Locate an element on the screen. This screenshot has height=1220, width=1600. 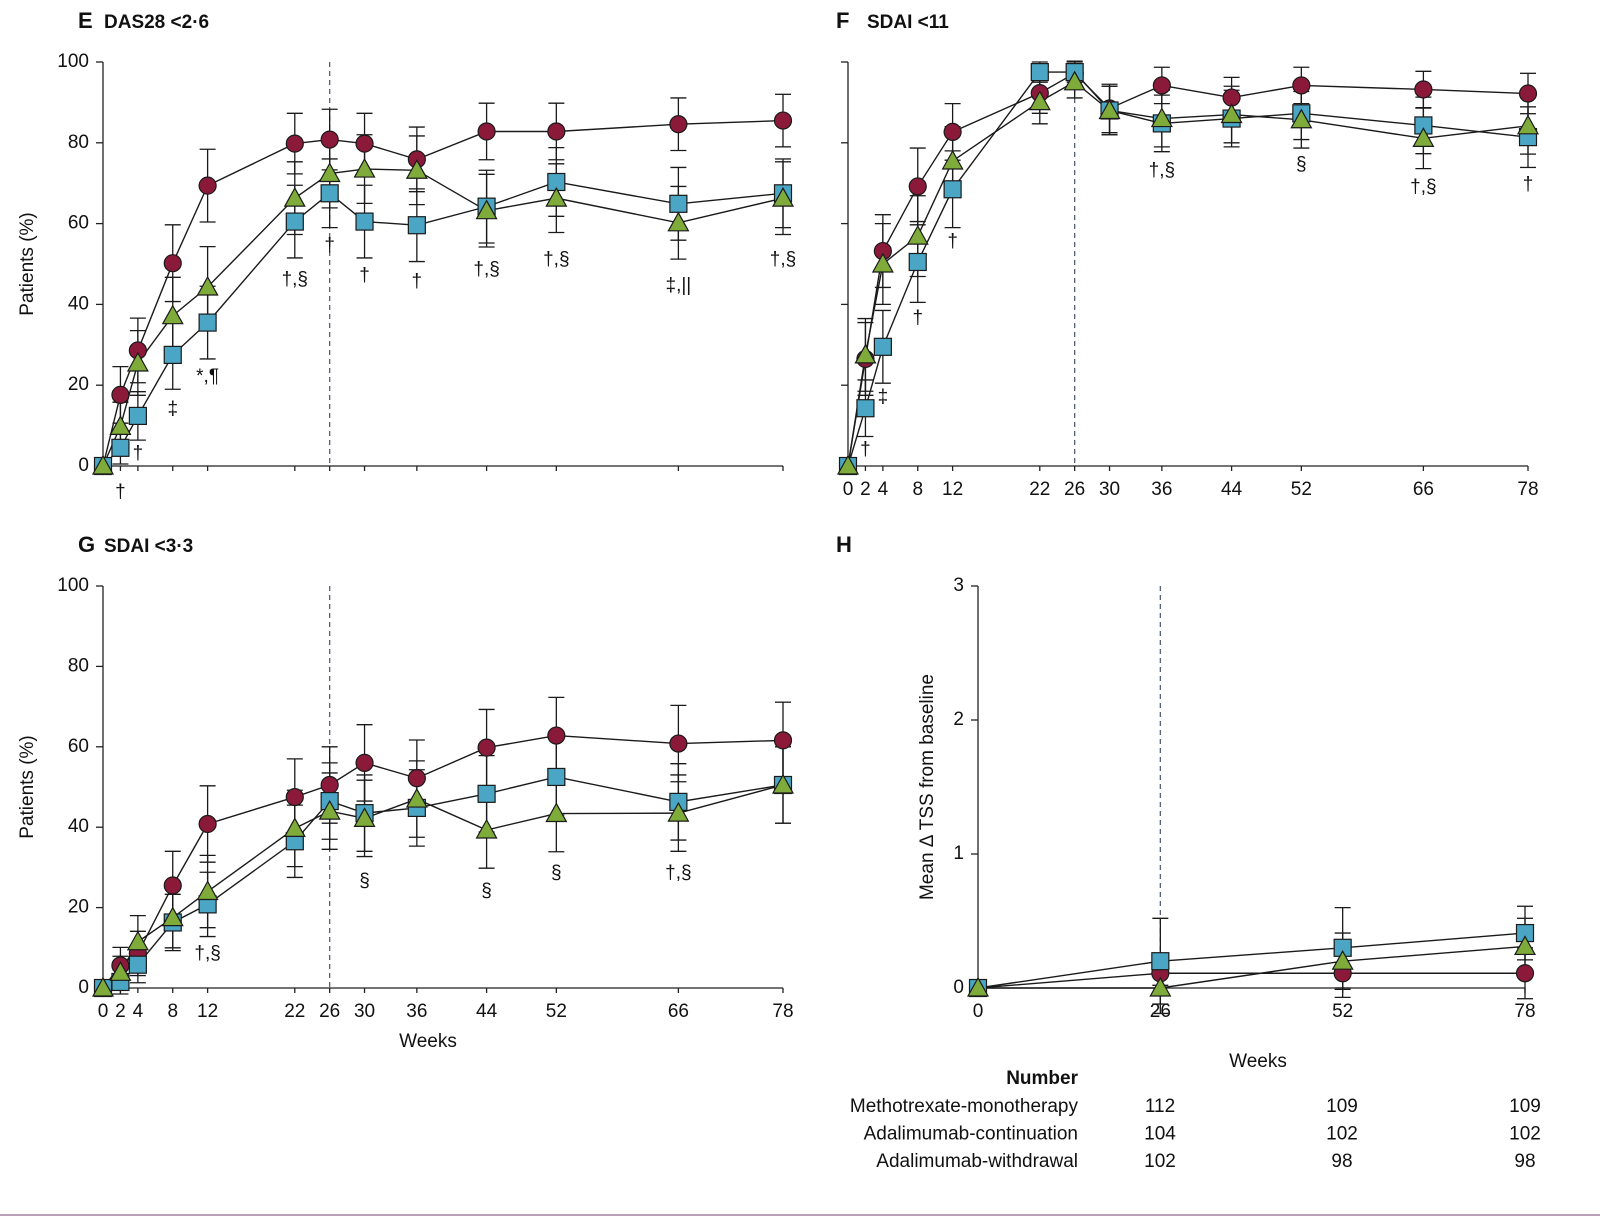
x-tick-label: 26 is located at coordinates (329, 1011).